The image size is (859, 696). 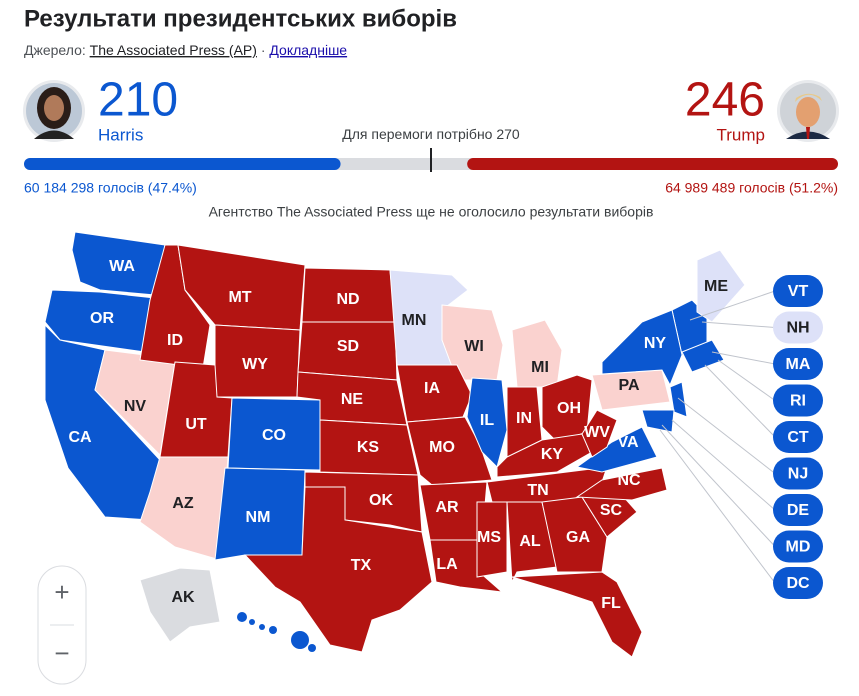 What do you see at coordinates (414, 320) in the screenshot?
I see `state-label: MN` at bounding box center [414, 320].